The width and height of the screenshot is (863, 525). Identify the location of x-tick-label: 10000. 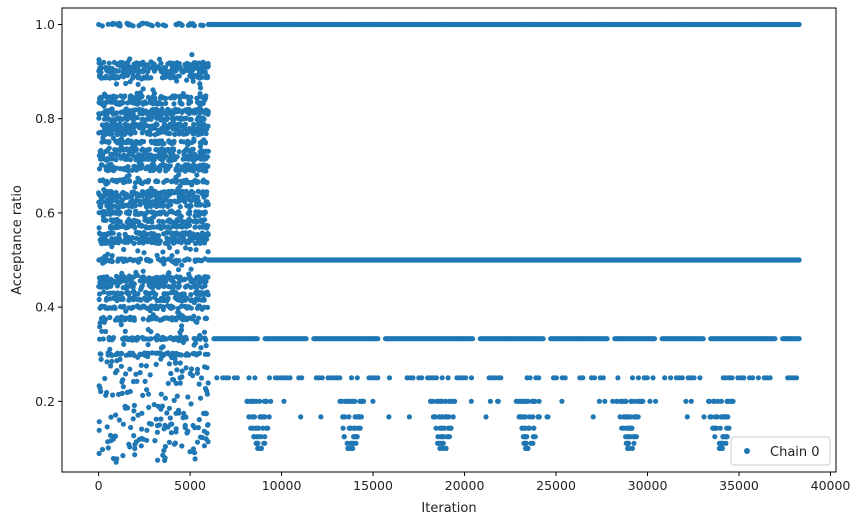
(282, 485).